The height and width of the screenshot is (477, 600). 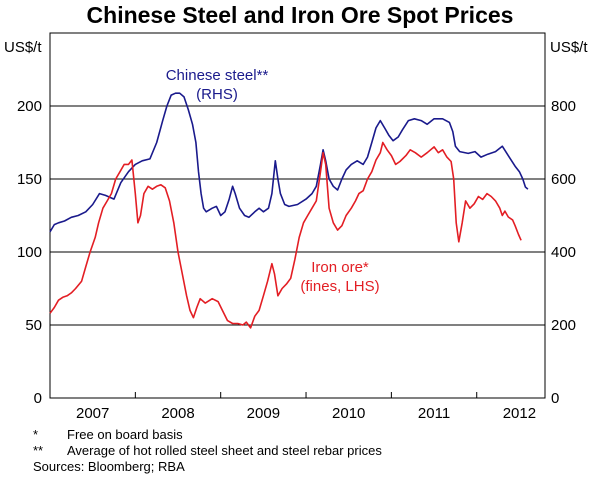 I want to click on footnote-text: Free on board basis, so click(x=125, y=434).